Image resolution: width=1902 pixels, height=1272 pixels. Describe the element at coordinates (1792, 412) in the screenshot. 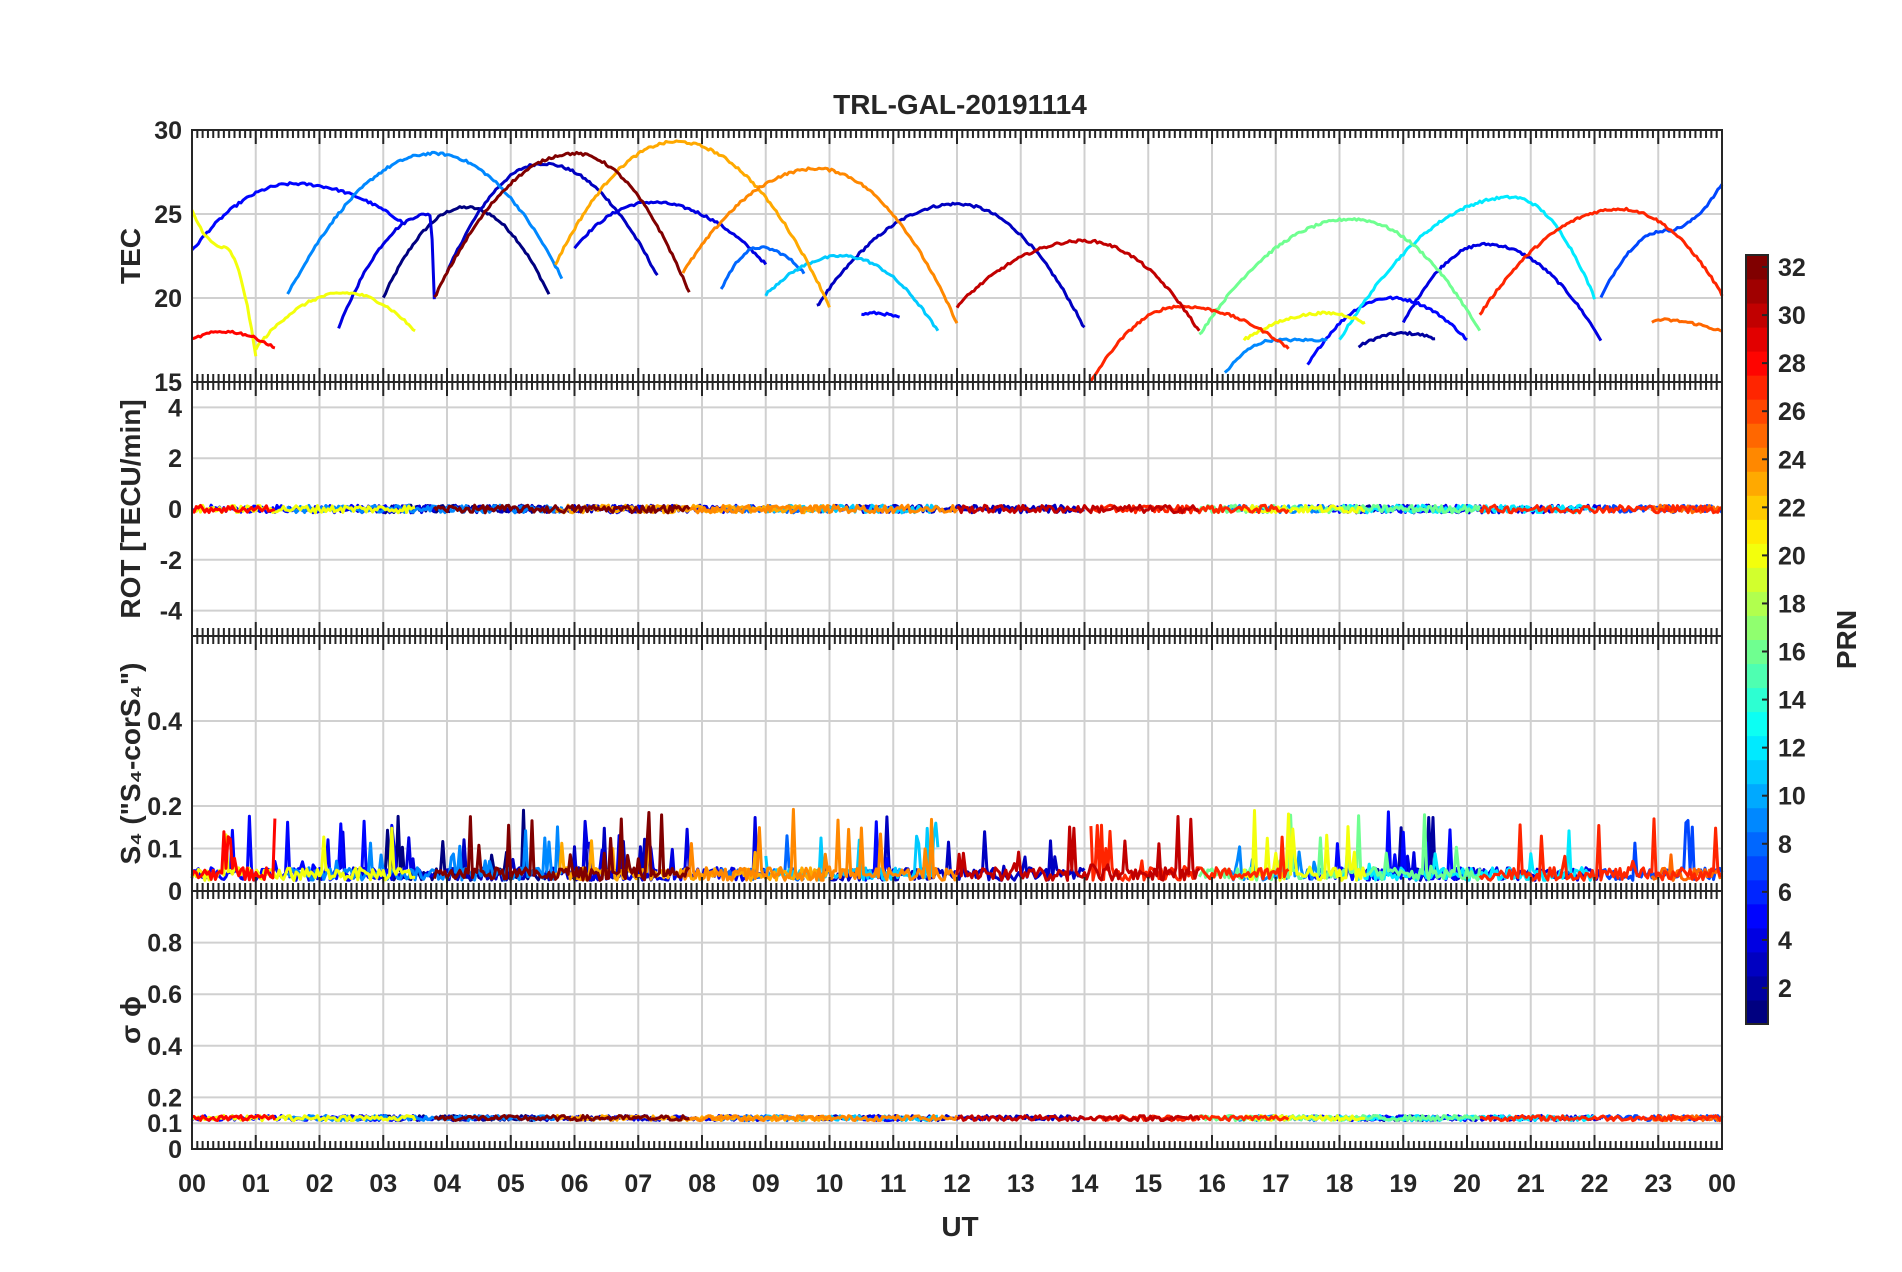

I see `colorbar-tick-label: 26` at that location.